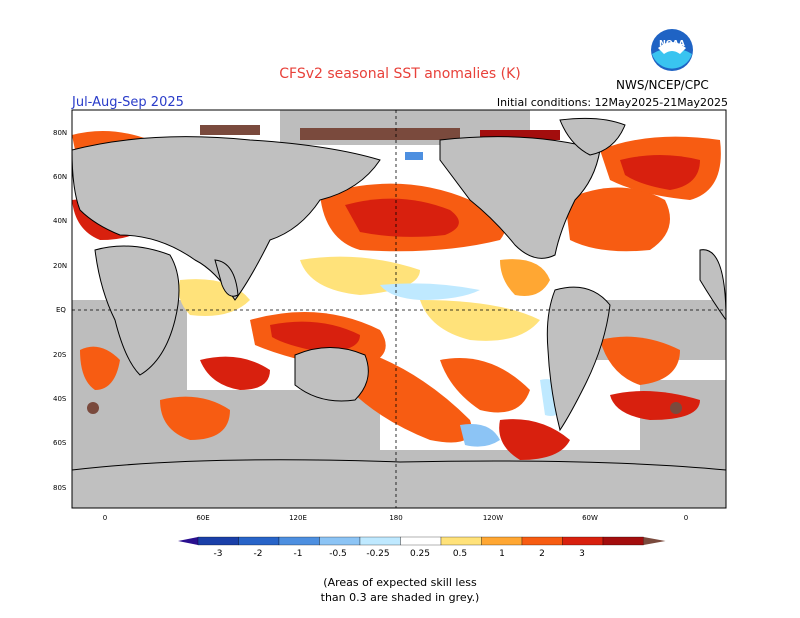  Describe the element at coordinates (60, 133) in the screenshot. I see `lat-label: 80N` at that location.